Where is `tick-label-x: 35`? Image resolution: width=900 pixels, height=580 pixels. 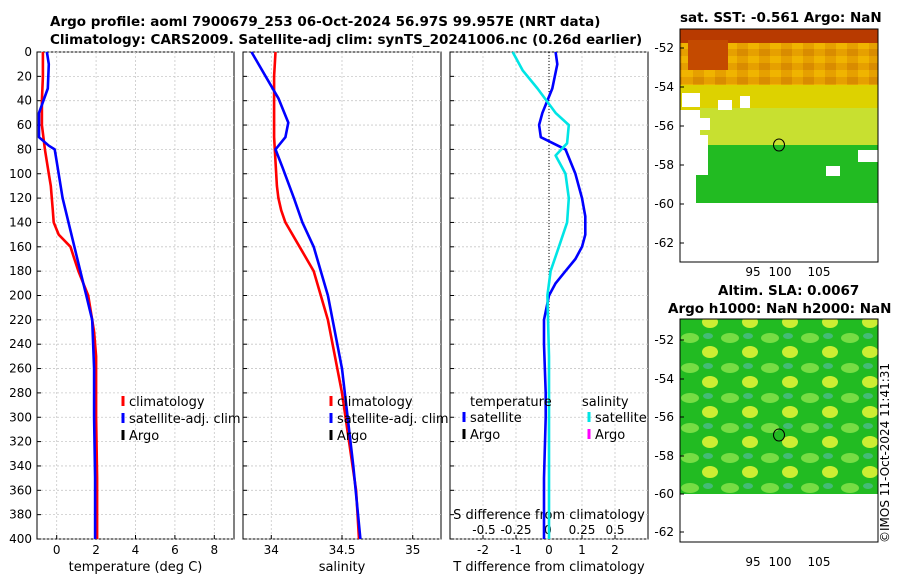
tick-label-x: 35 is located at coordinates (412, 550).